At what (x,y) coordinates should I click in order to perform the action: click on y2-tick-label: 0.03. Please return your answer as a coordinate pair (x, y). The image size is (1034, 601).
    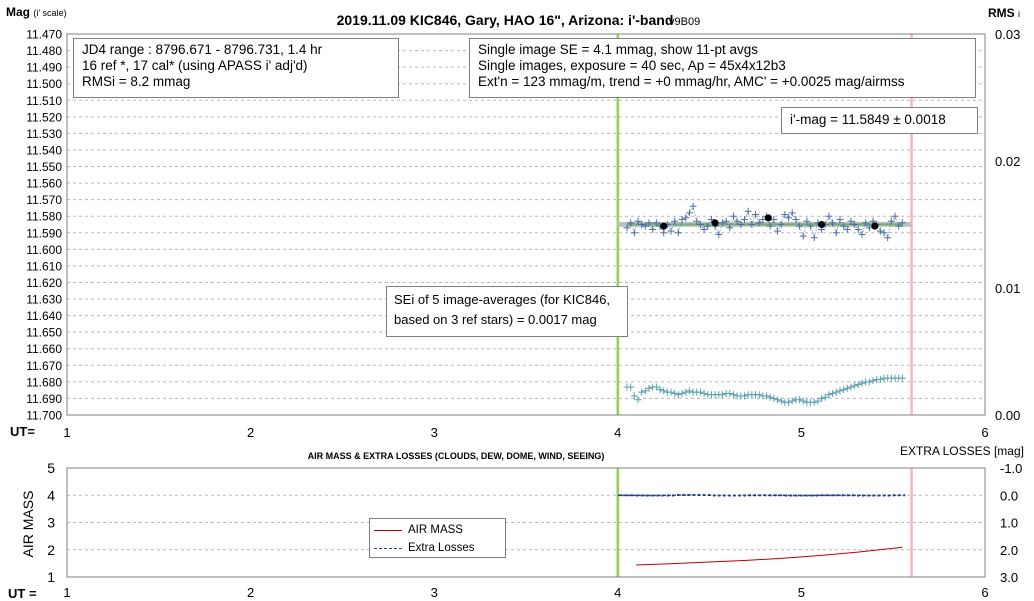
    Looking at the image, I should click on (1007, 34).